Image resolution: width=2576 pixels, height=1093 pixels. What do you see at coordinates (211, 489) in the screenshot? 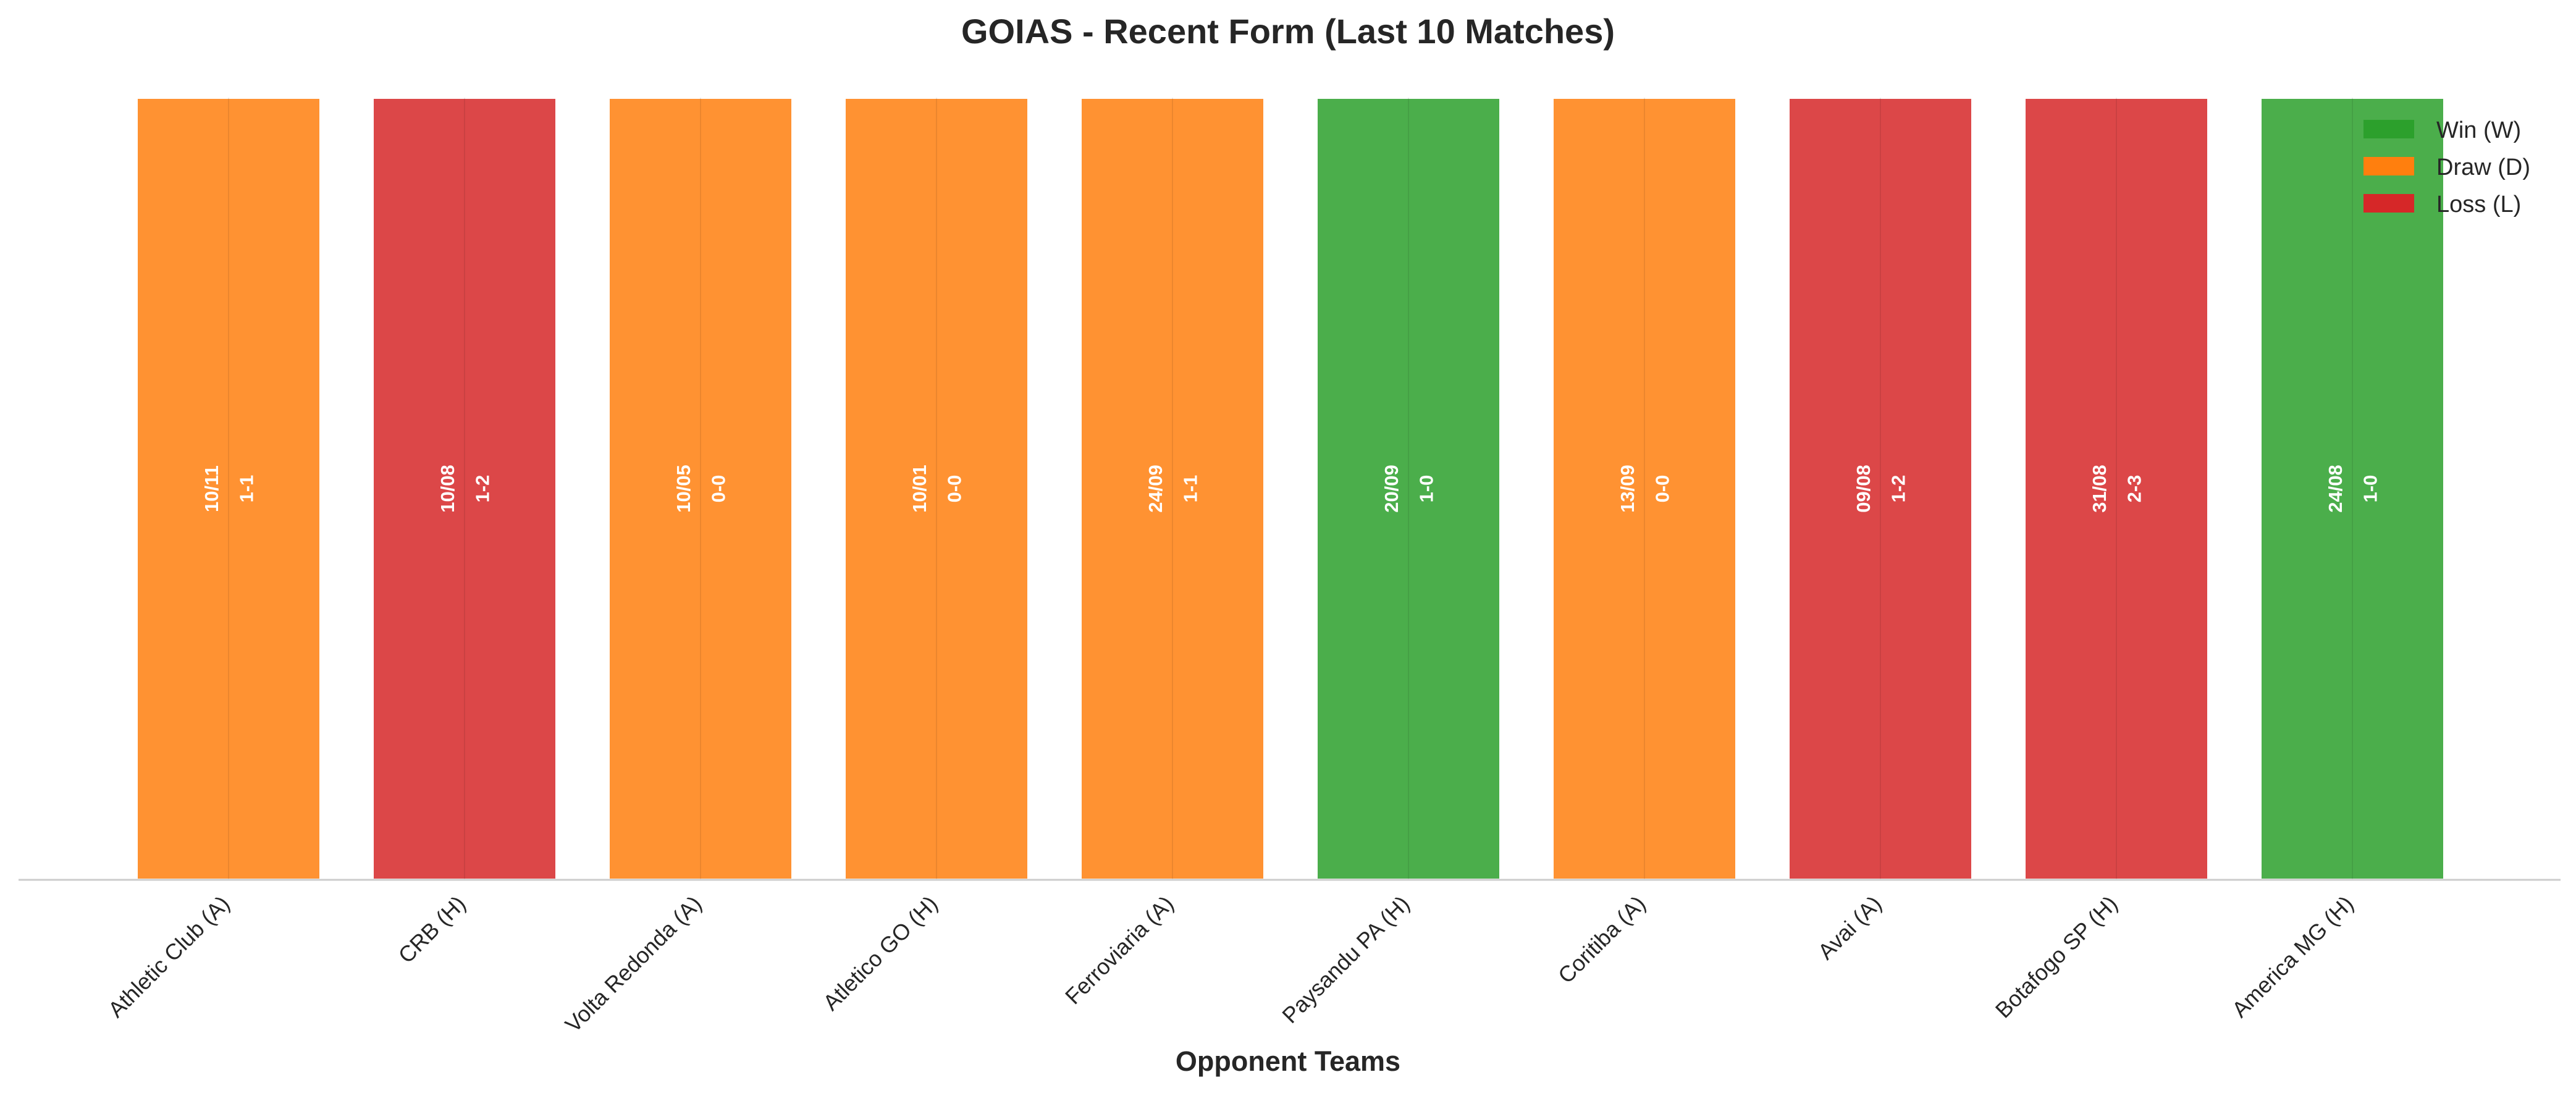
I see `bar-date-label: 10/11` at bounding box center [211, 489].